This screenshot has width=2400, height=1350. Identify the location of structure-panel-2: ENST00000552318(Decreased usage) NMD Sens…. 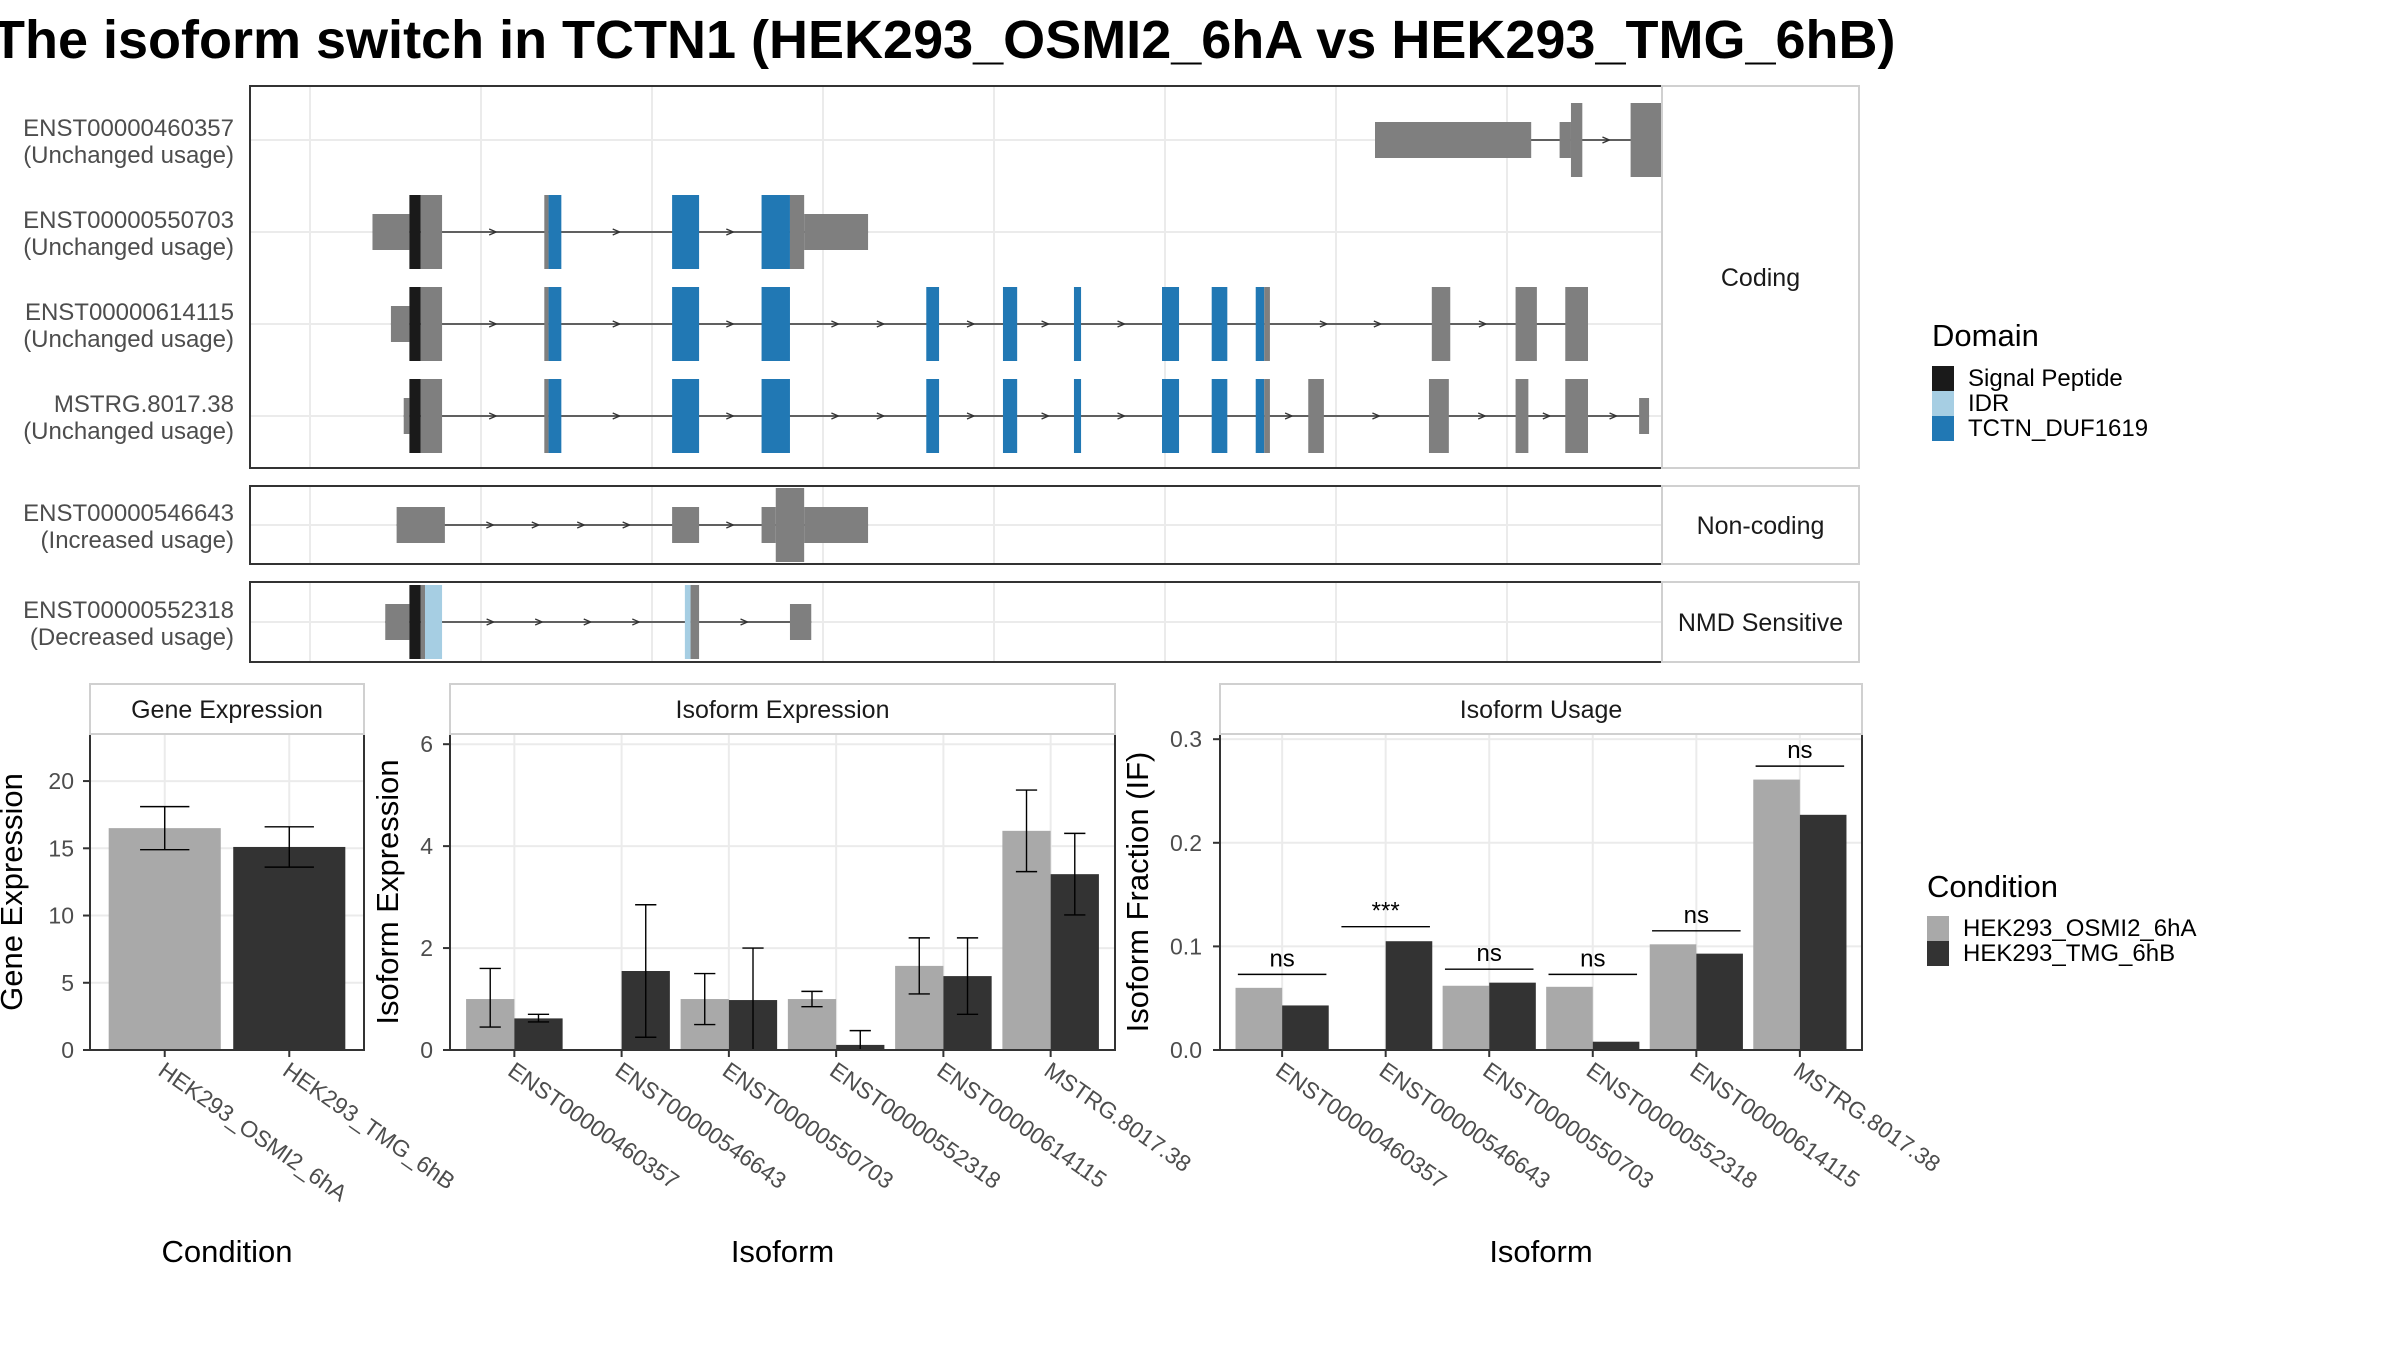
(941, 622).